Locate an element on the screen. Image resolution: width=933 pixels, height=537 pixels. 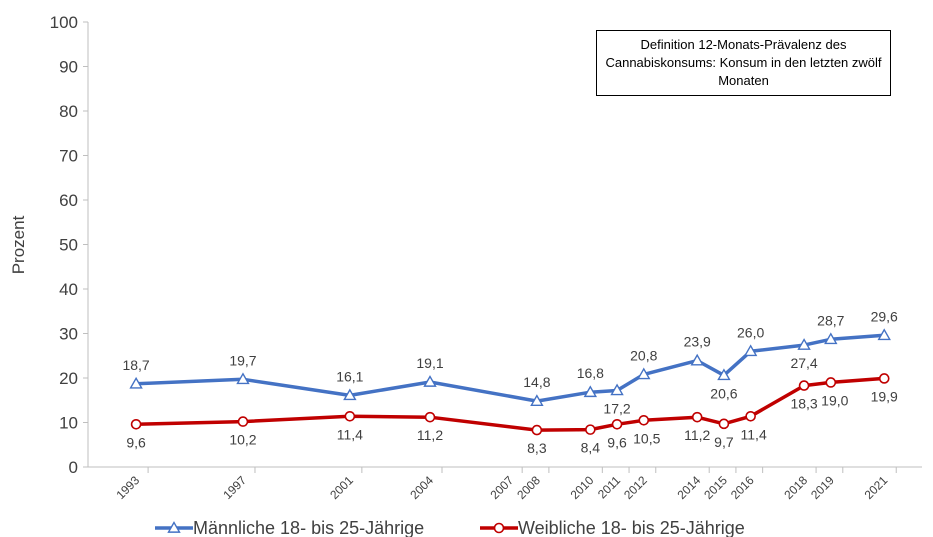
y-tick-label: 20 is located at coordinates (68, 378).